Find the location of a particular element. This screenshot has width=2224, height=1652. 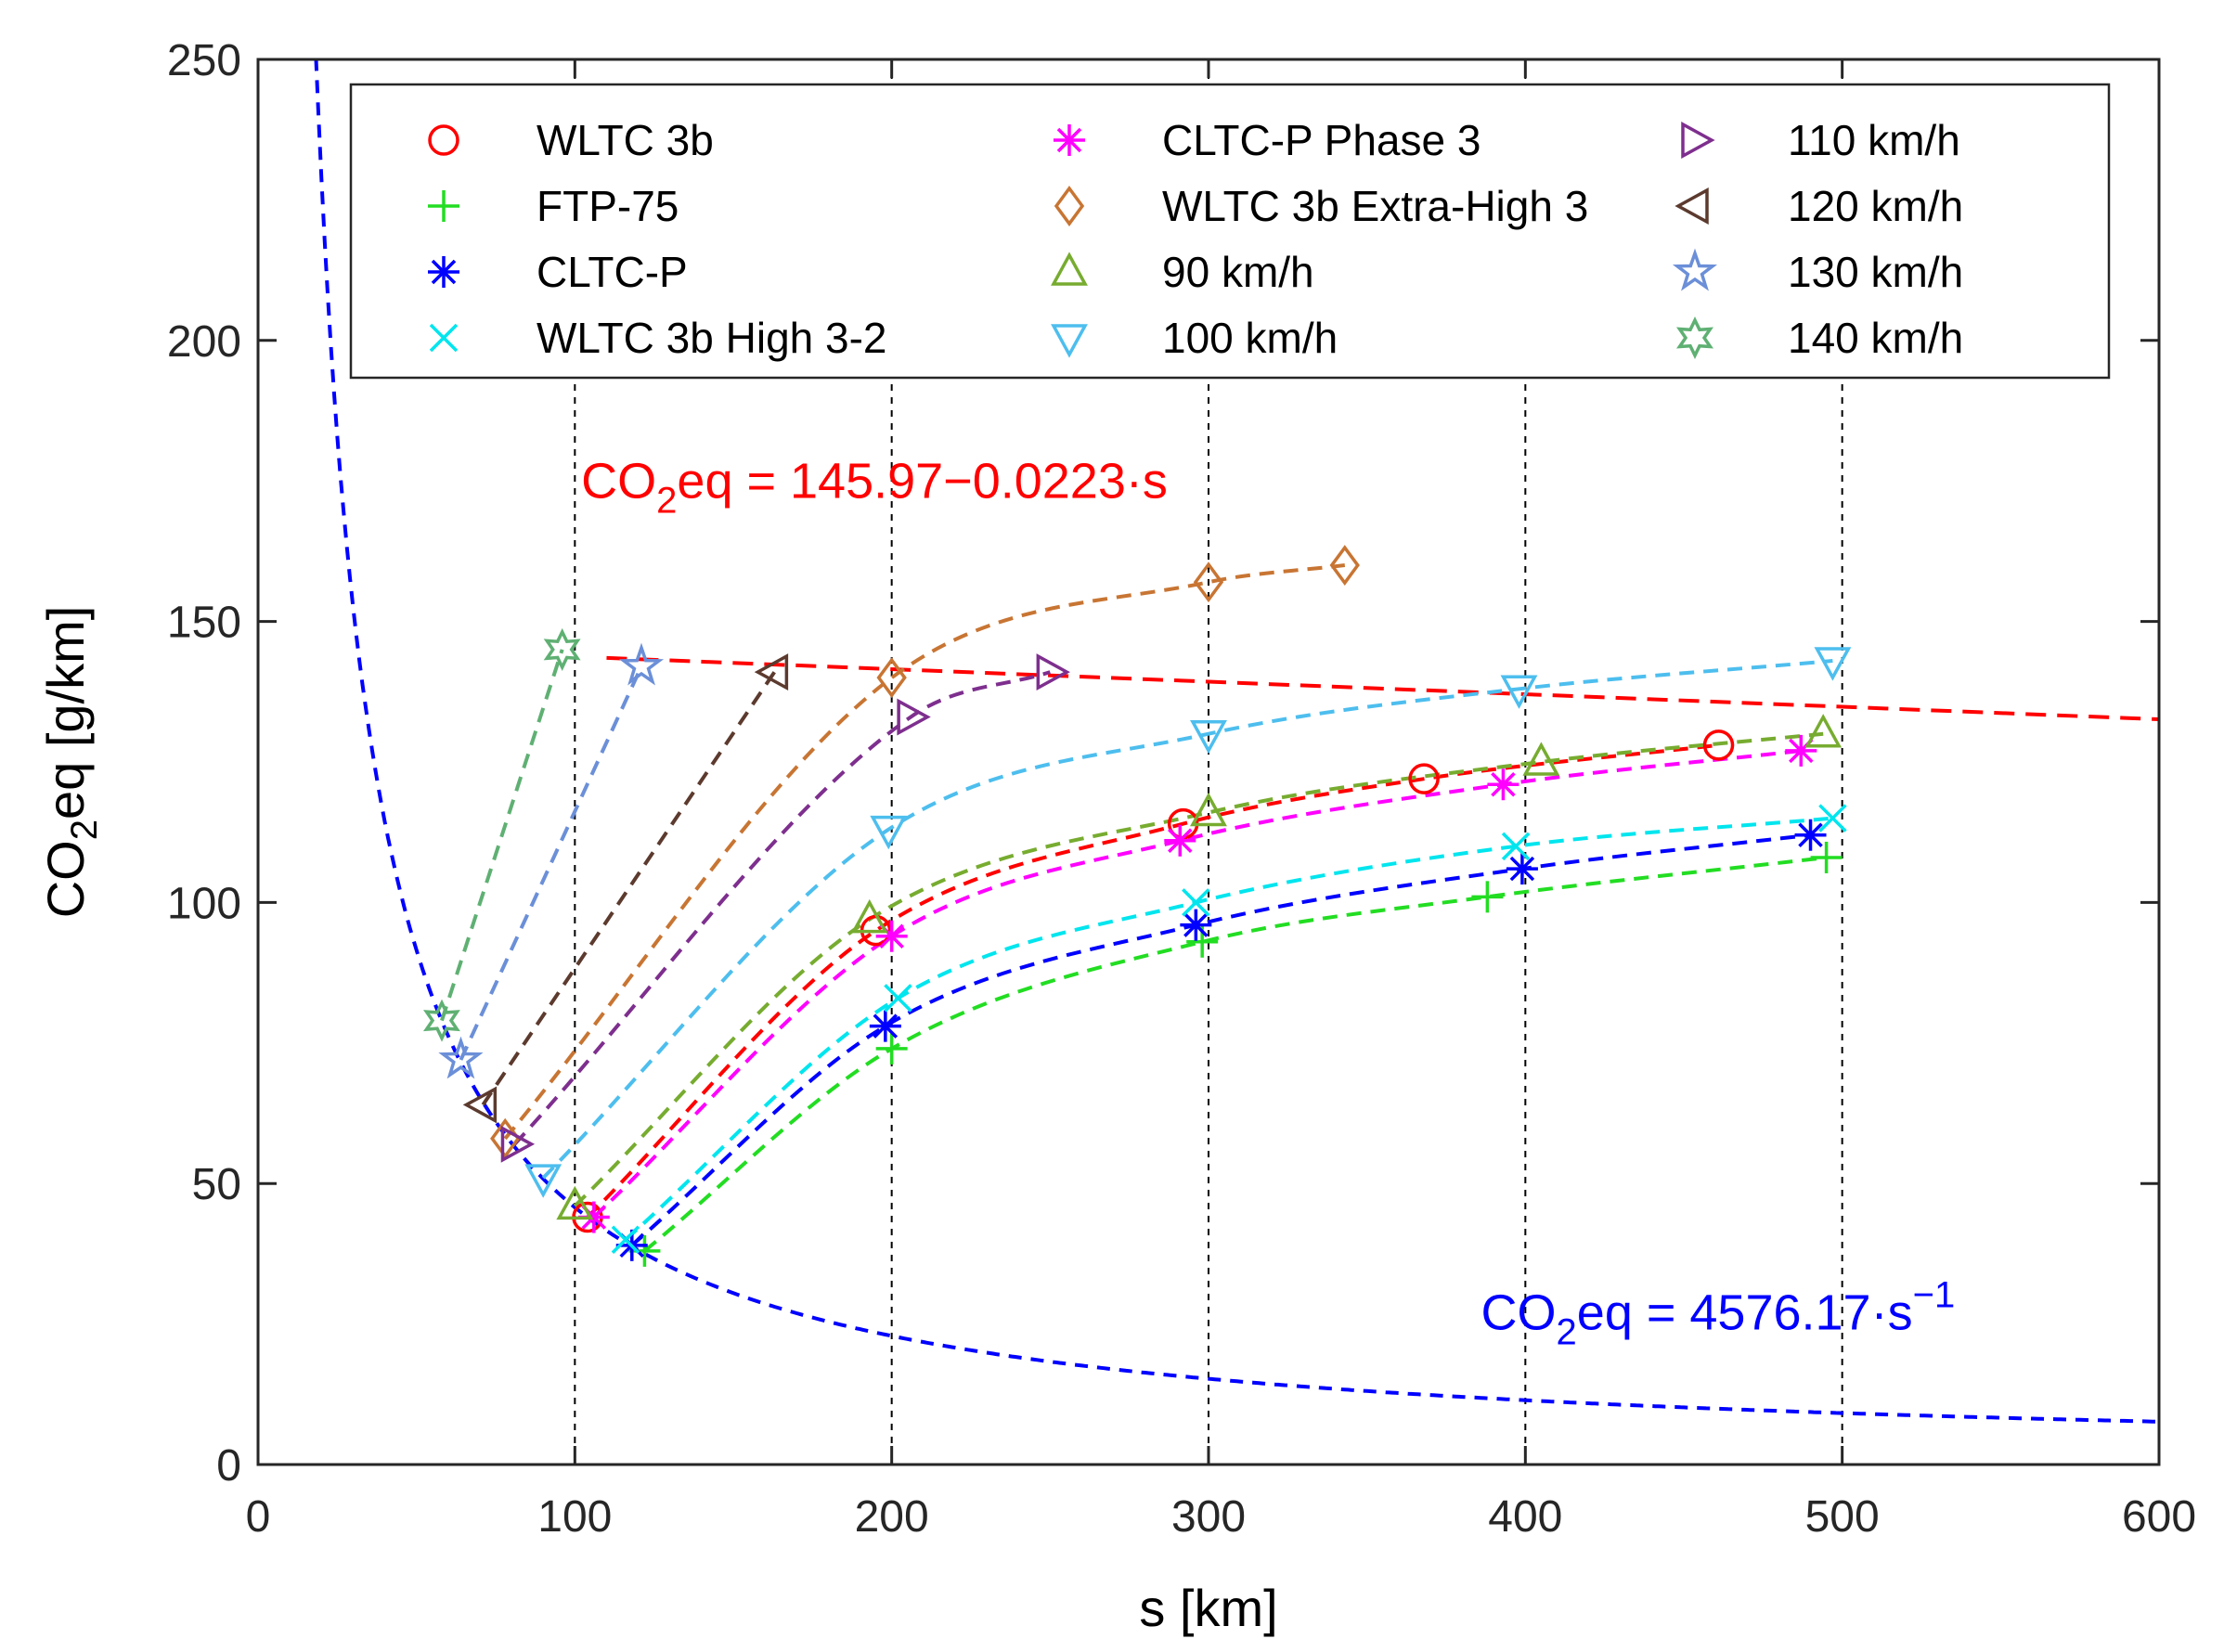

y-tick-label: 200 is located at coordinates (204, 342).